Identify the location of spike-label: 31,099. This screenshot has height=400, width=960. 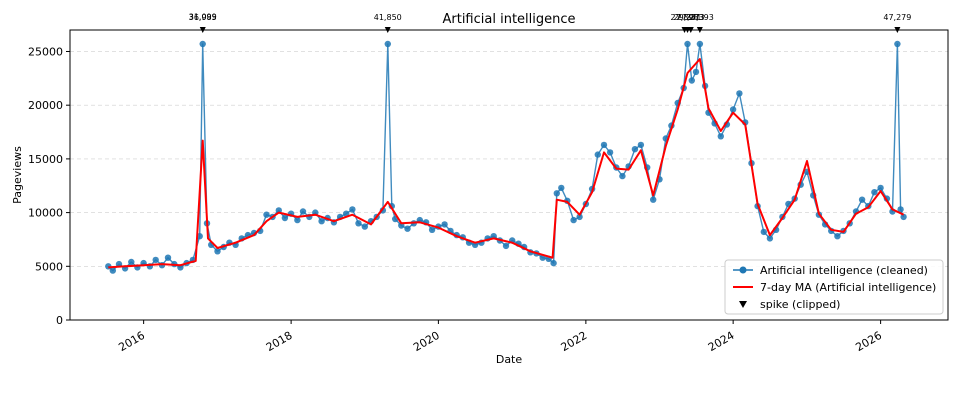
(203, 16).